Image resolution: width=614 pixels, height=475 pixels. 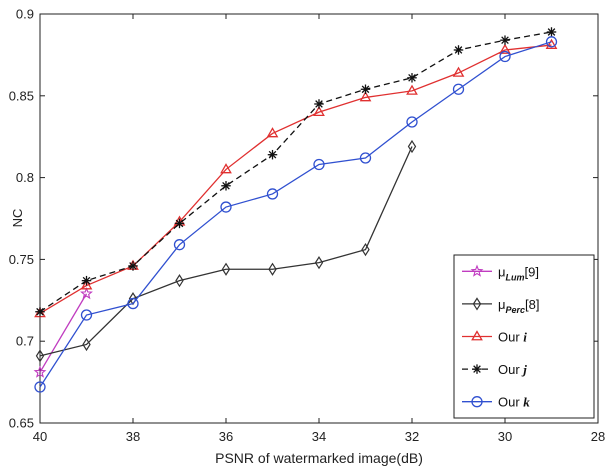 What do you see at coordinates (494, 369) in the screenshot?
I see `legend-item: Our j` at bounding box center [494, 369].